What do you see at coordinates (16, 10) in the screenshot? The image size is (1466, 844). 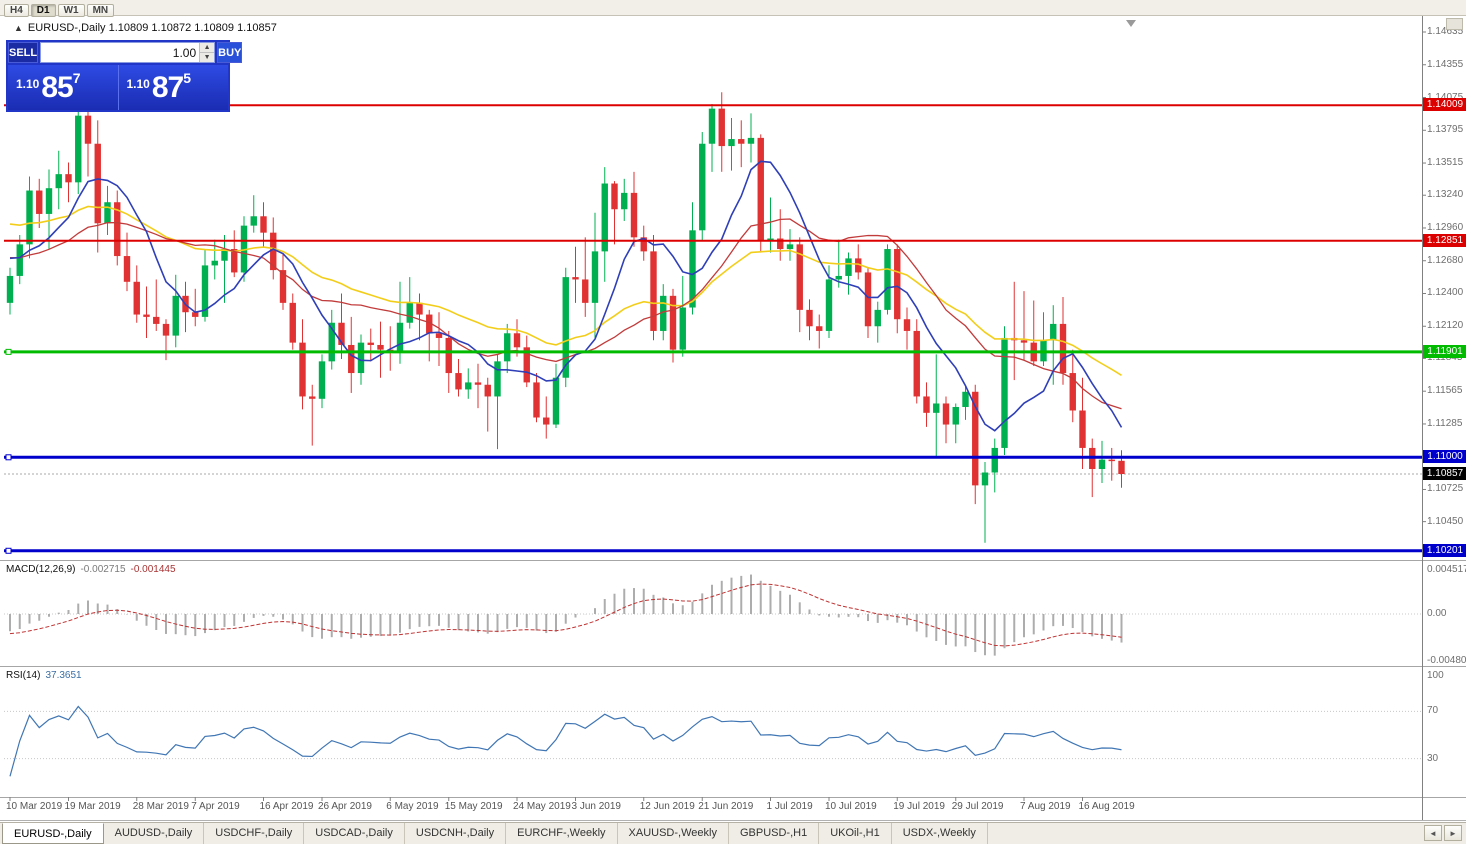 I see `timeframe-button-h4: H4` at bounding box center [16, 10].